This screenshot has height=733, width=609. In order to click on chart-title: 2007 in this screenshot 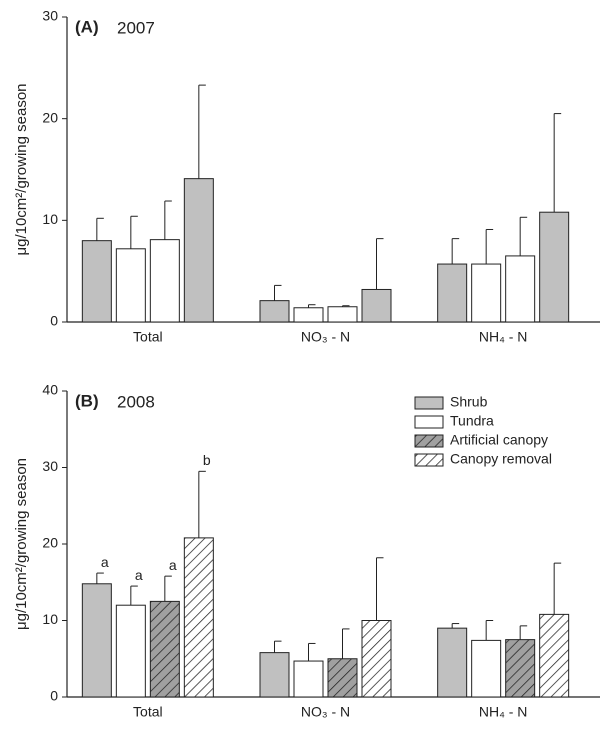, I will do `click(136, 27)`.